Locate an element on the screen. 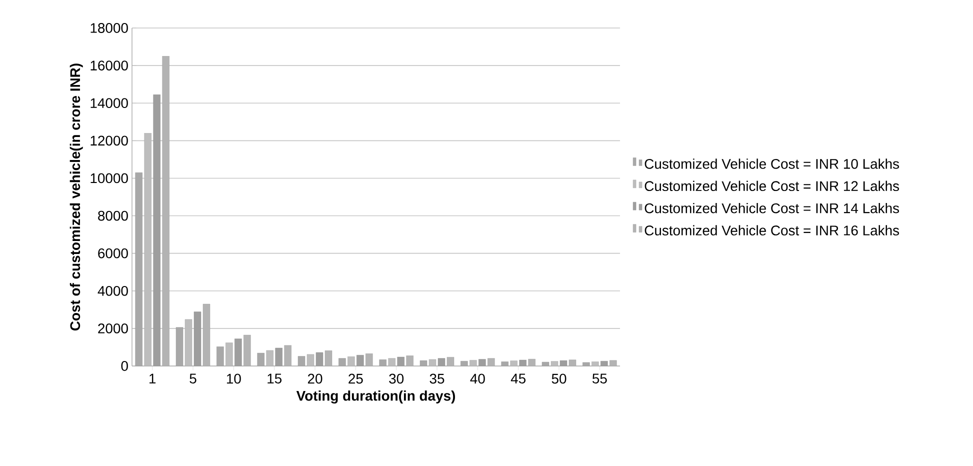  x-tick-label: 40 is located at coordinates (477, 379).